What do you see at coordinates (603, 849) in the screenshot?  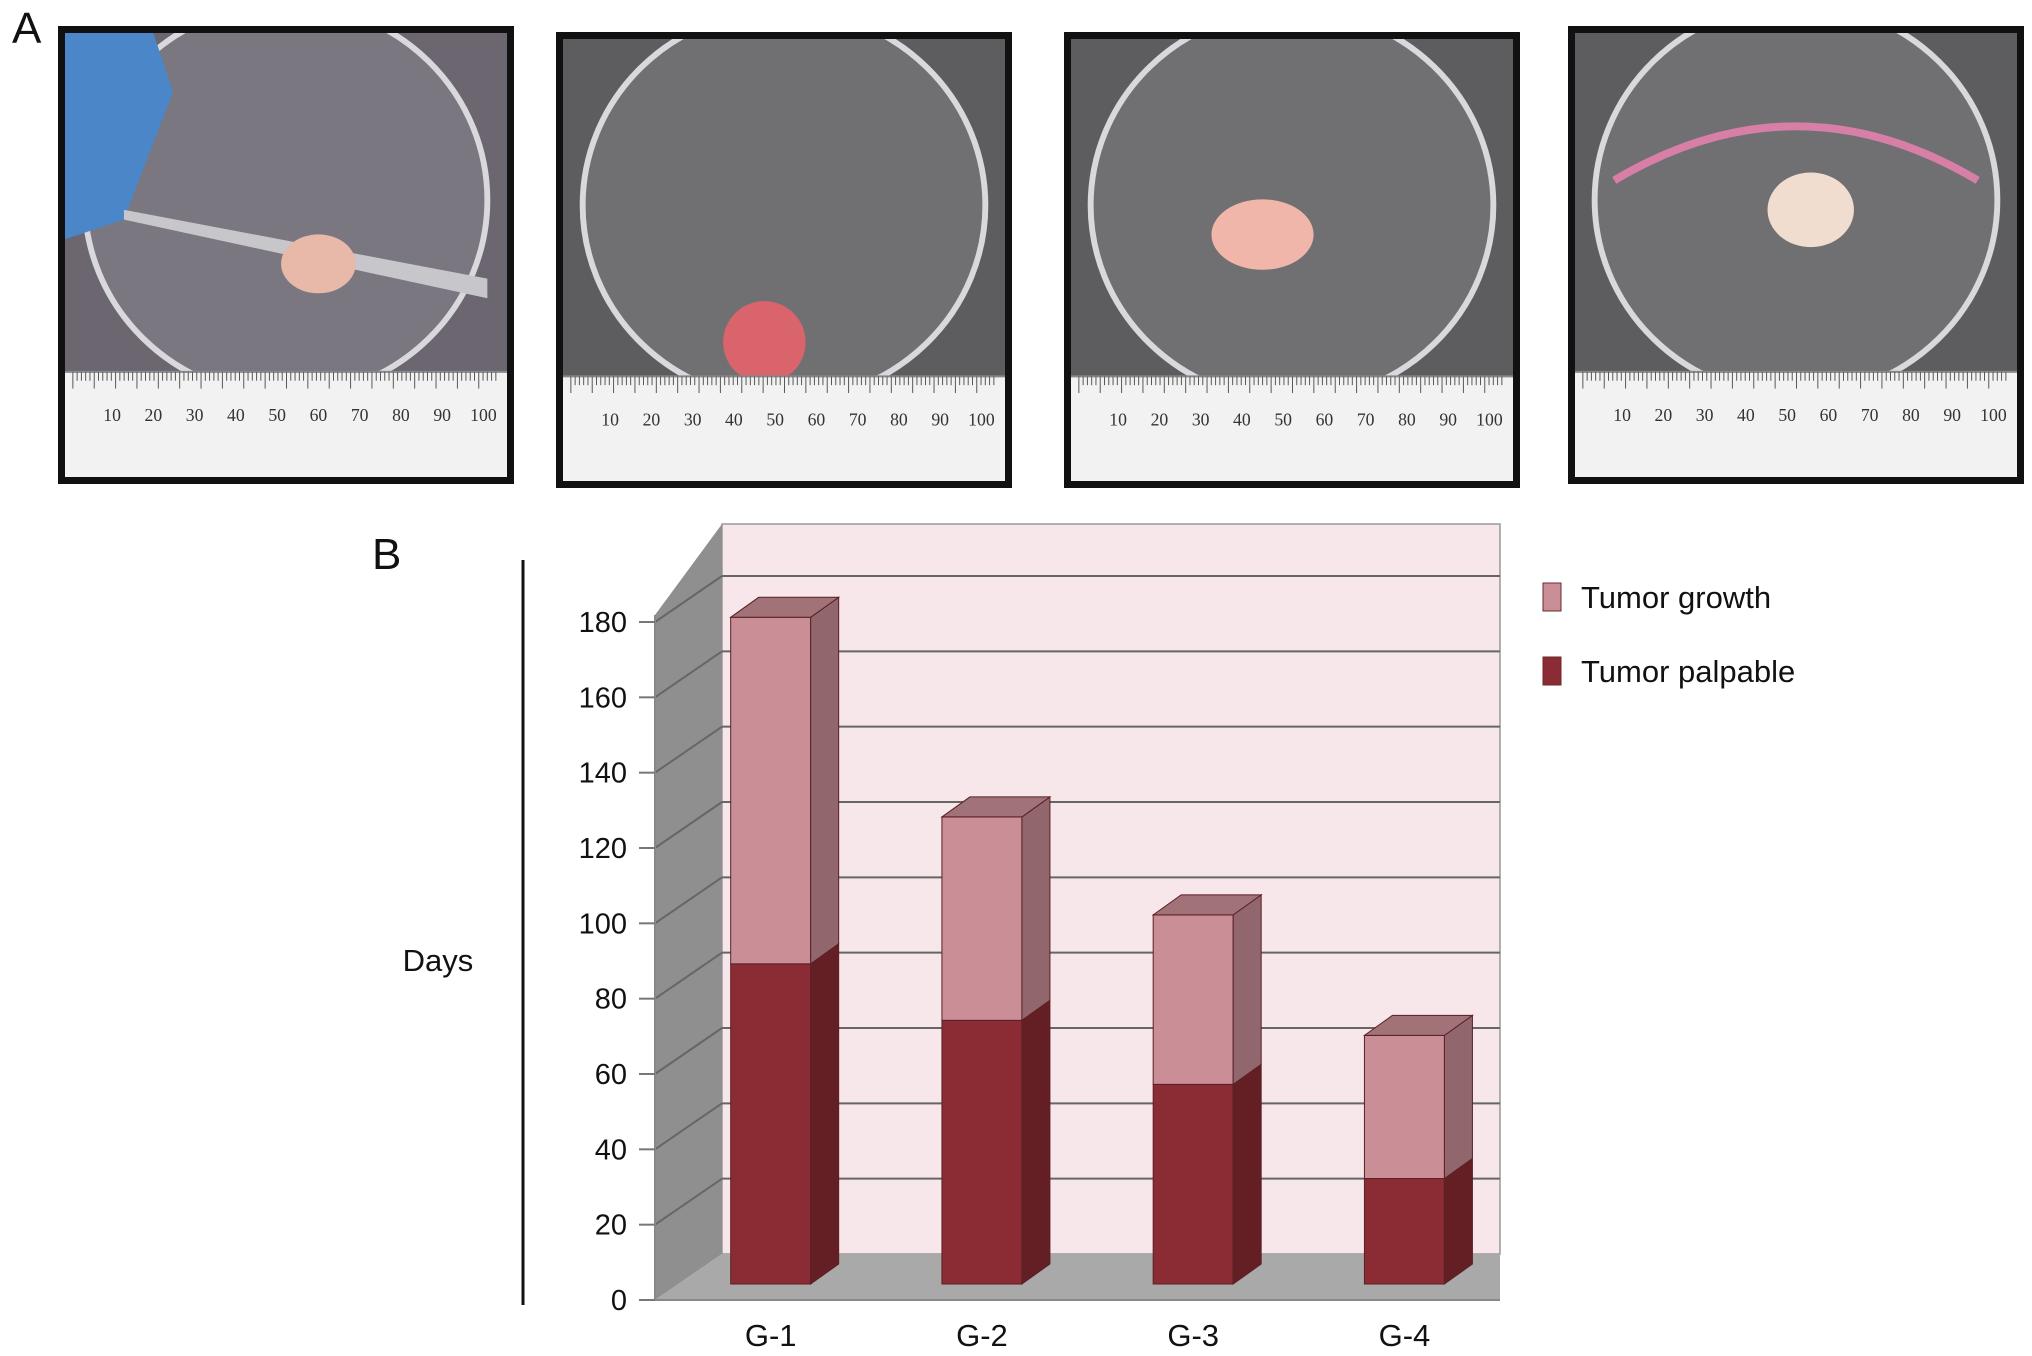 I see `y-tick-label: 120` at bounding box center [603, 849].